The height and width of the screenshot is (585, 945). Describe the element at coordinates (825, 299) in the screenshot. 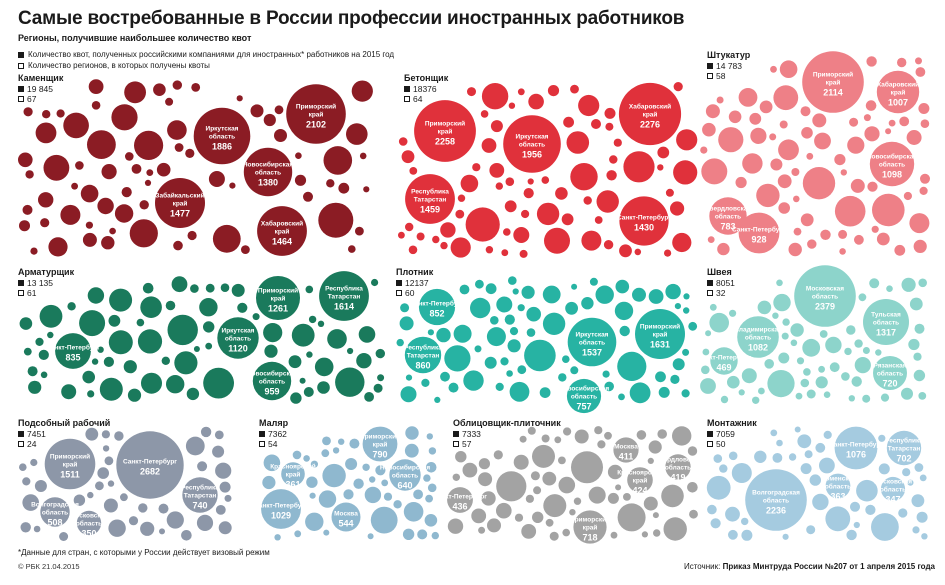

I see `bubble-label: Московская область 2379` at that location.